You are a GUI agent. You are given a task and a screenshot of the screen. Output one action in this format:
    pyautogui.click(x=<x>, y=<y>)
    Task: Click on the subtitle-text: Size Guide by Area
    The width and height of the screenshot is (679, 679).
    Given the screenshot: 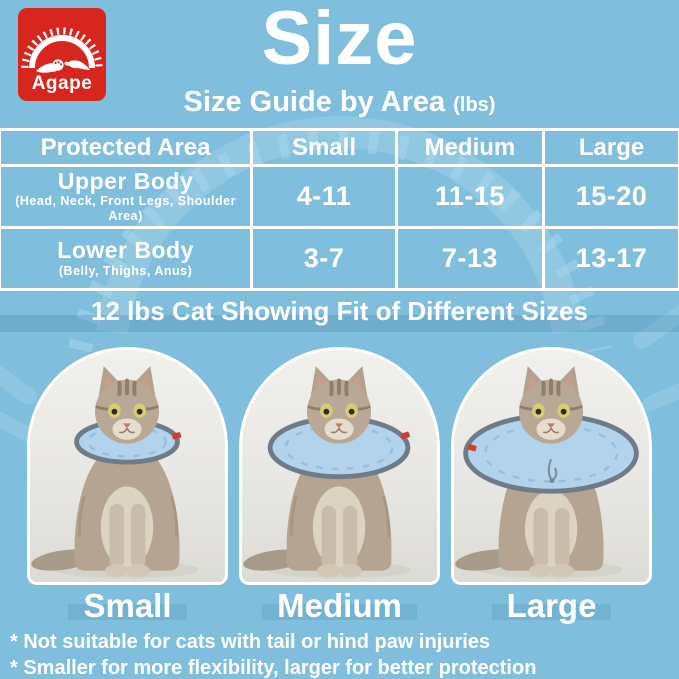 What is the action you would take?
    pyautogui.click(x=314, y=102)
    